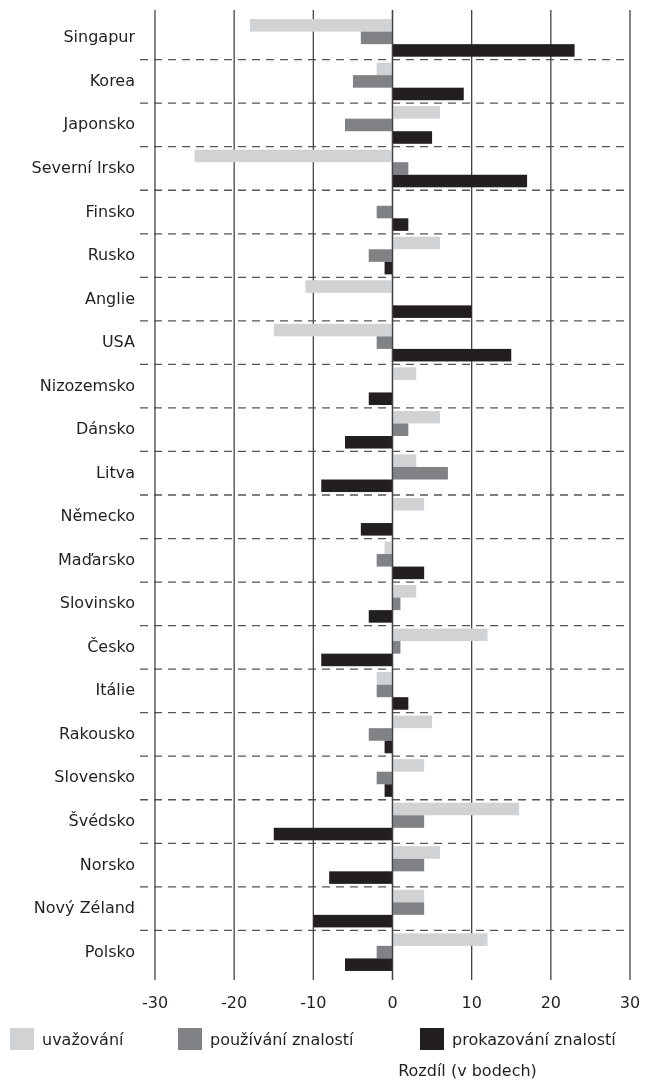 Image resolution: width=650 pixels, height=1084 pixels. I want to click on y-tick-label: Nizozemsko, so click(87, 385).